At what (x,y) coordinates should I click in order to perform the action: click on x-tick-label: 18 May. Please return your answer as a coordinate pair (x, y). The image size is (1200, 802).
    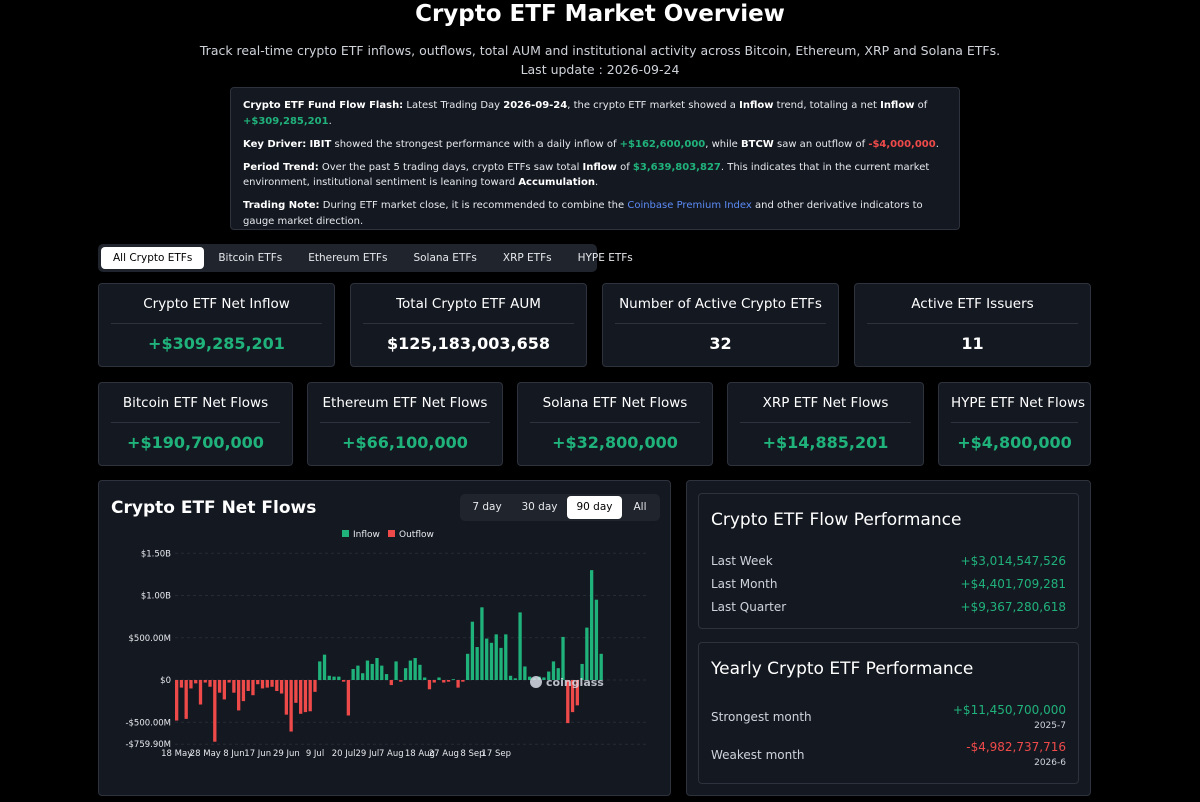
    Looking at the image, I should click on (176, 754).